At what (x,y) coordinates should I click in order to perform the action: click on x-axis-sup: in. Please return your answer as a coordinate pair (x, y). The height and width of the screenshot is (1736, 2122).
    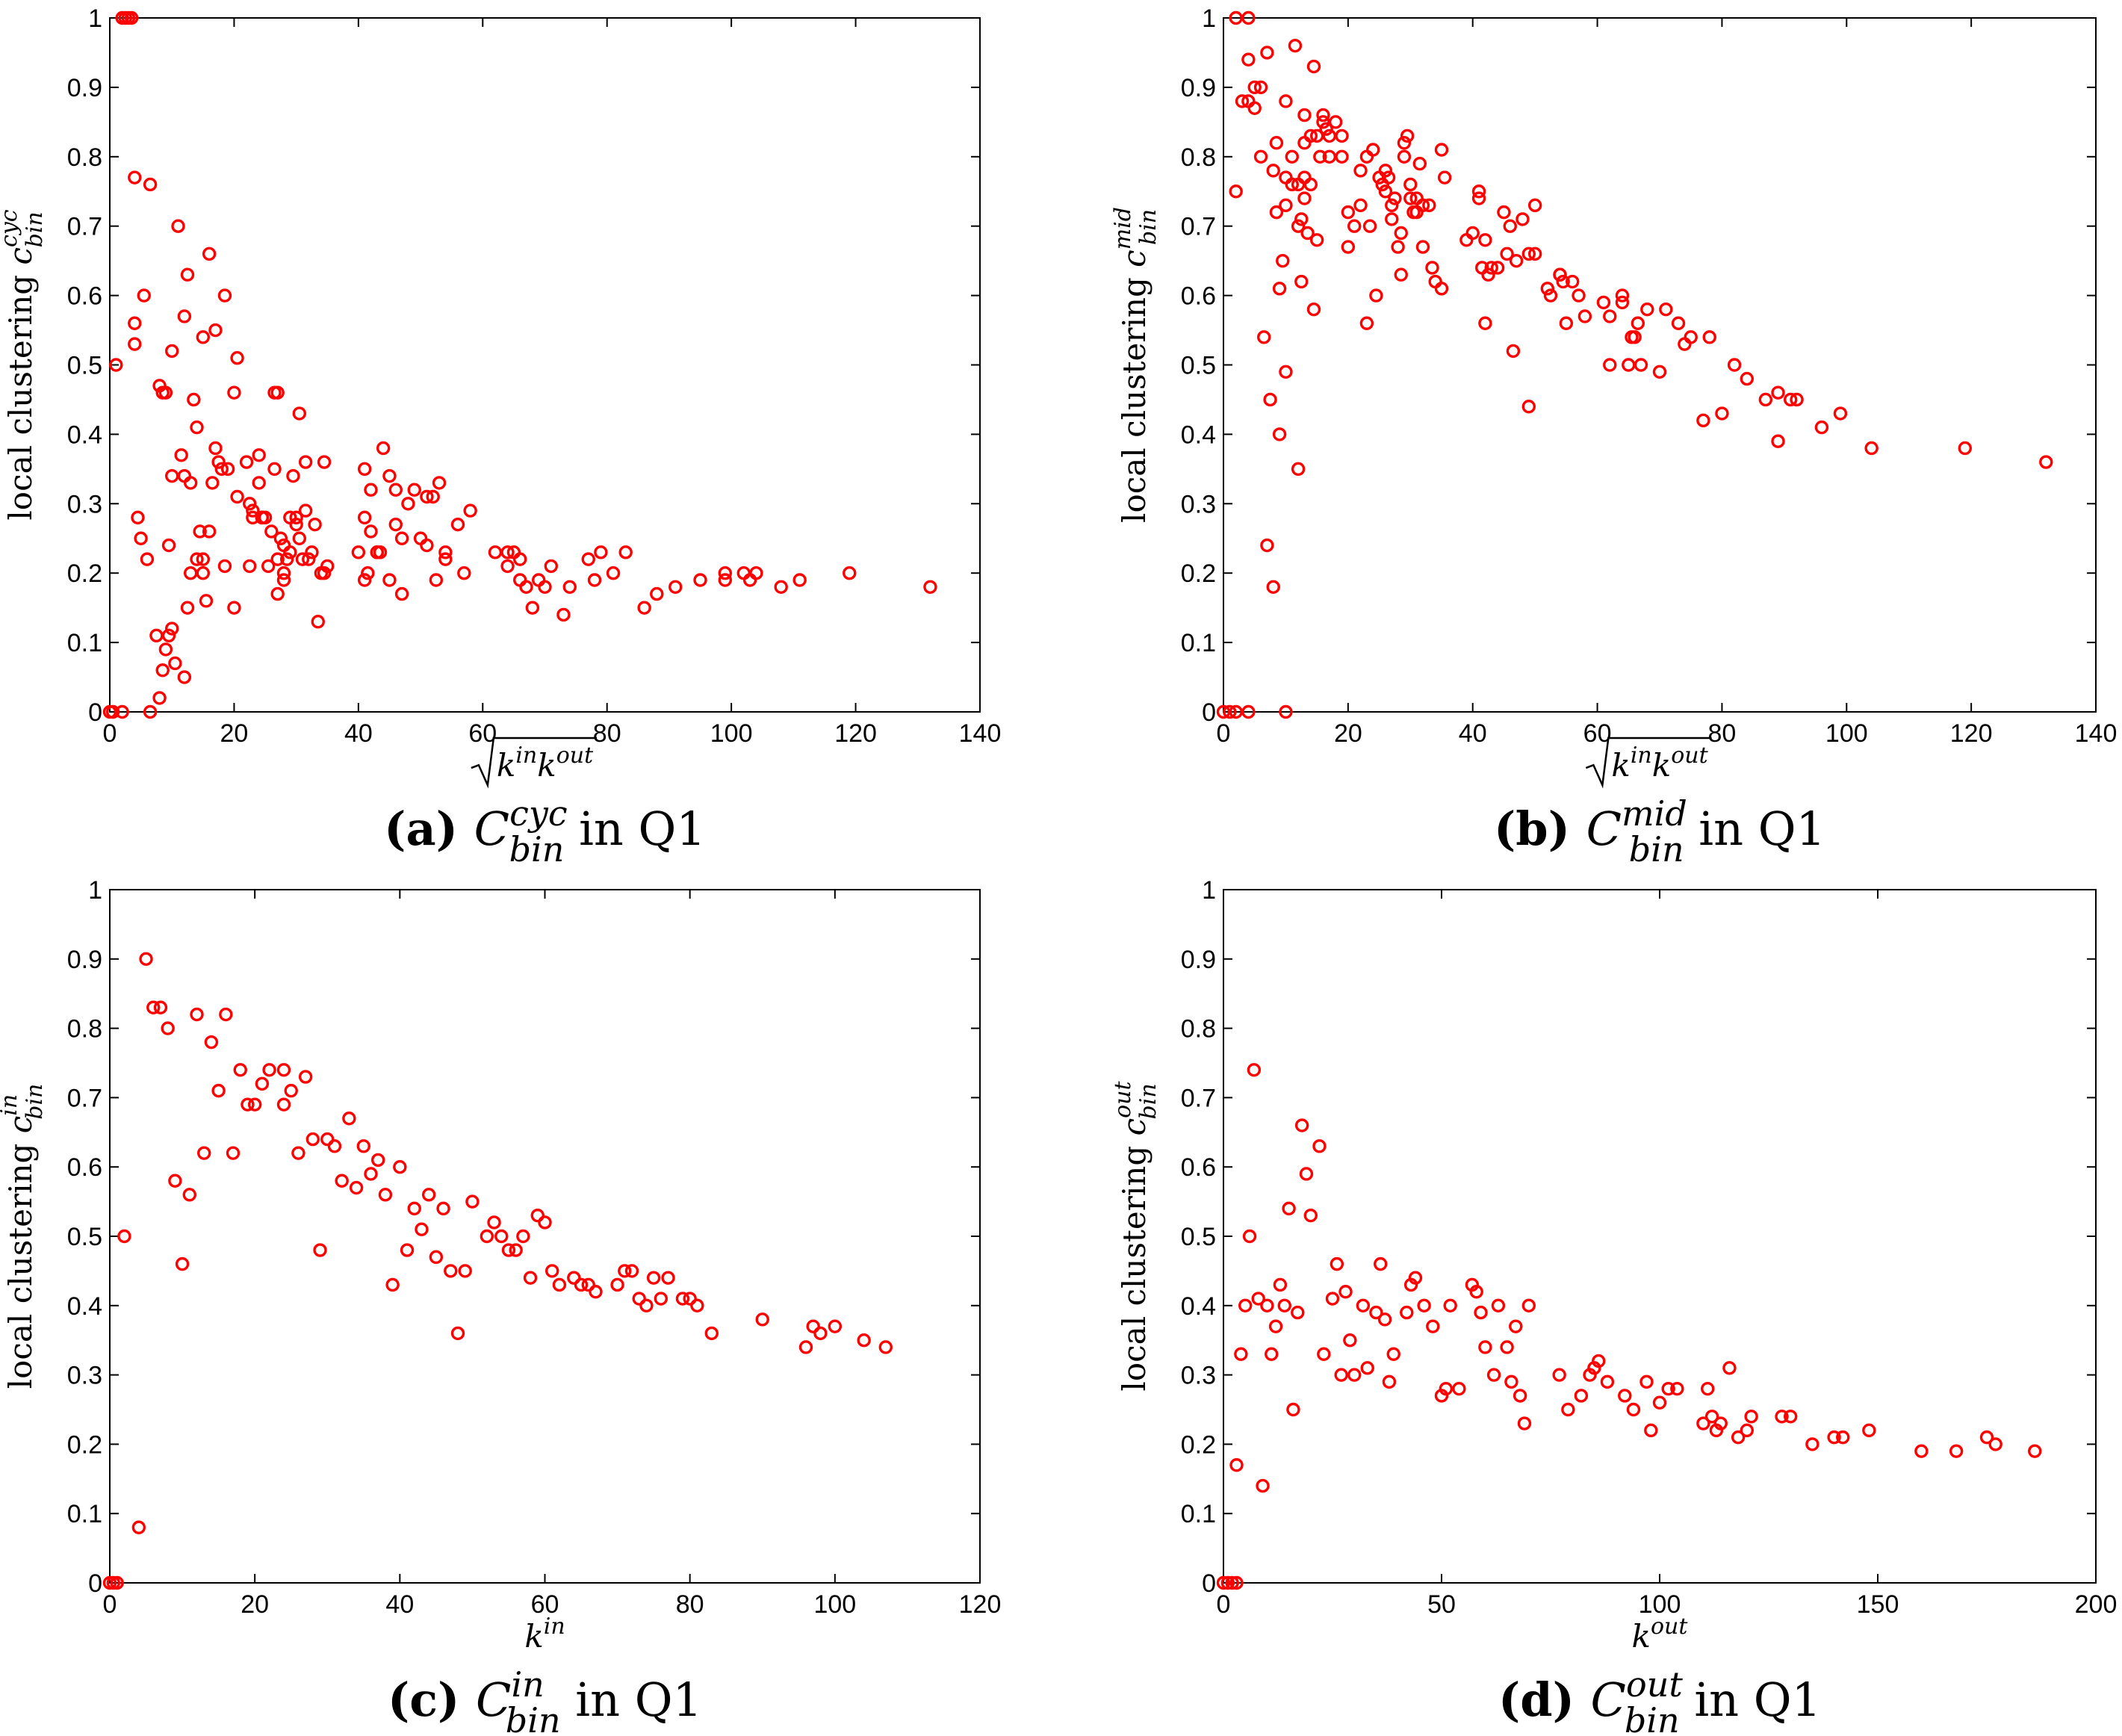
    Looking at the image, I should click on (526, 756).